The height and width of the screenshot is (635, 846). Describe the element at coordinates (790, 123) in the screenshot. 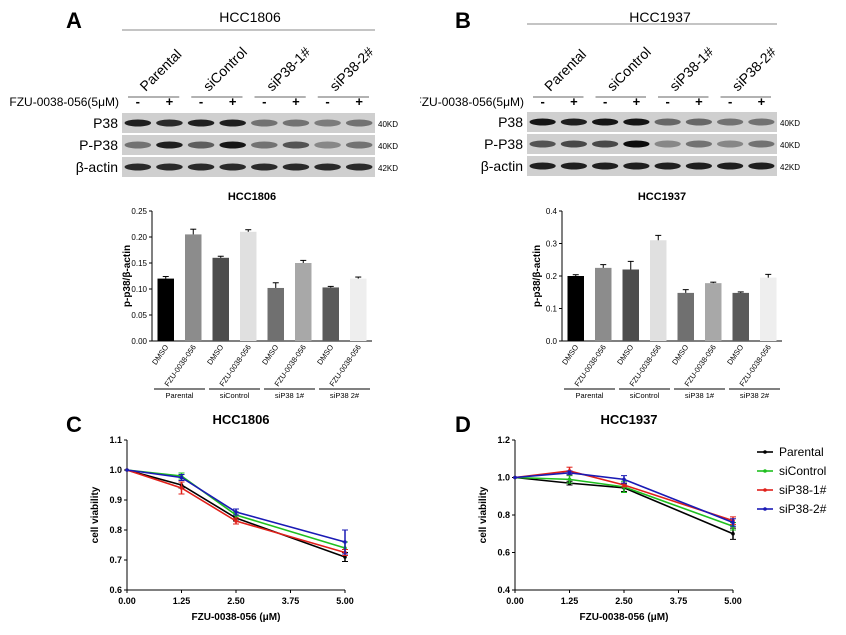

I see `blot-mw-label: 40KD` at that location.